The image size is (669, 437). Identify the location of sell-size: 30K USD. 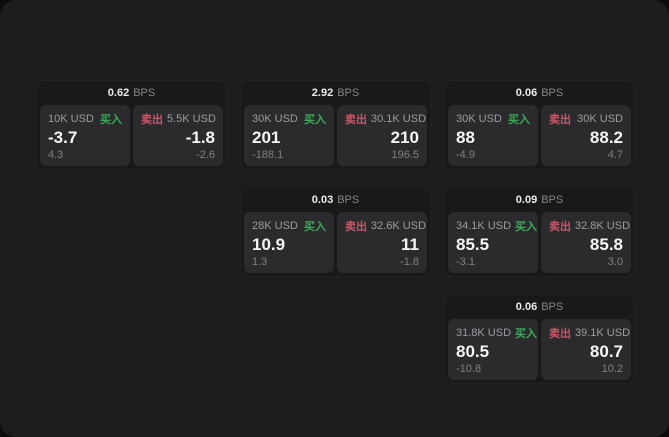
(600, 119).